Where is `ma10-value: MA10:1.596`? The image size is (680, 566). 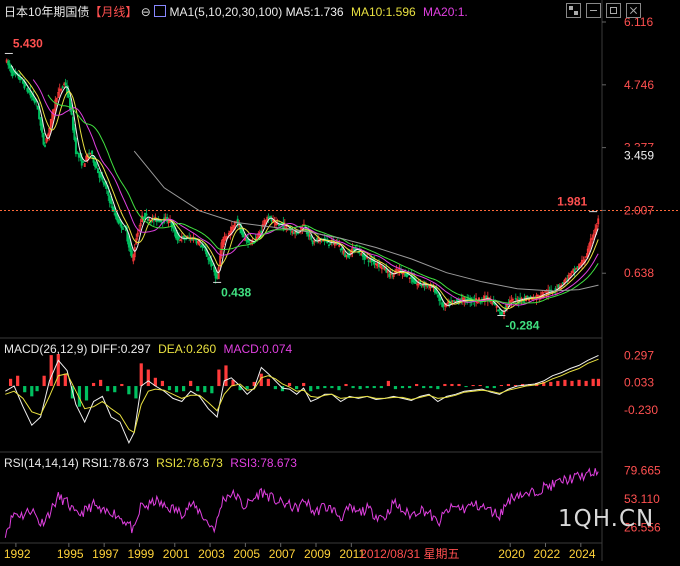 ma10-value: MA10:1.596 is located at coordinates (383, 12).